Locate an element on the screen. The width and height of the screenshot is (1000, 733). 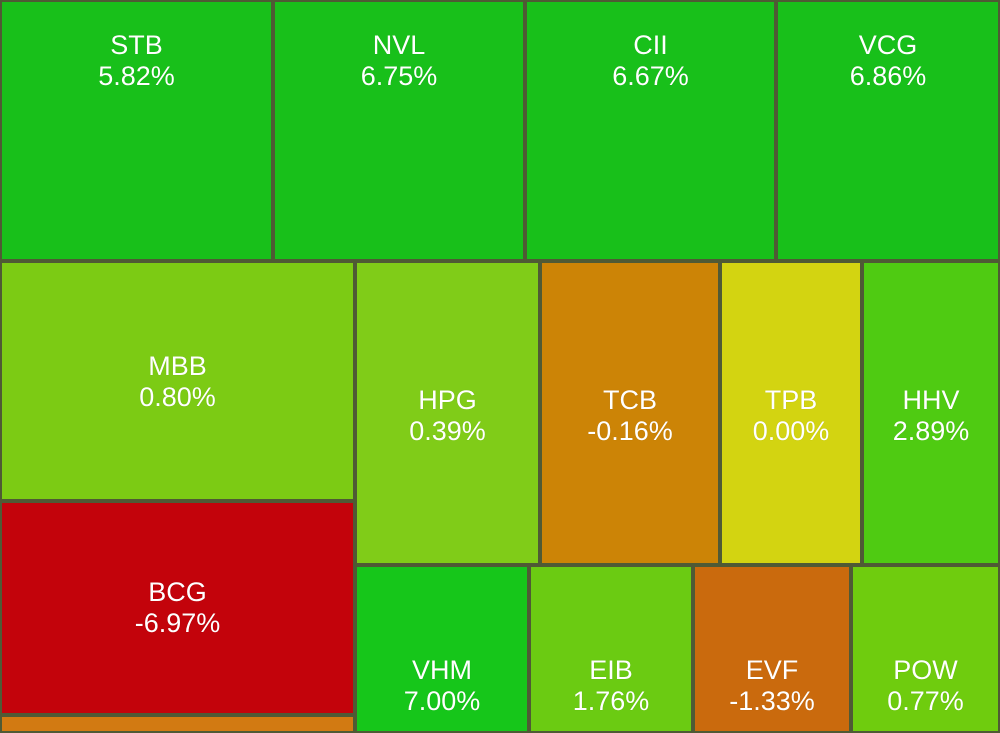
change-label: 6.75% is located at coordinates (399, 76).